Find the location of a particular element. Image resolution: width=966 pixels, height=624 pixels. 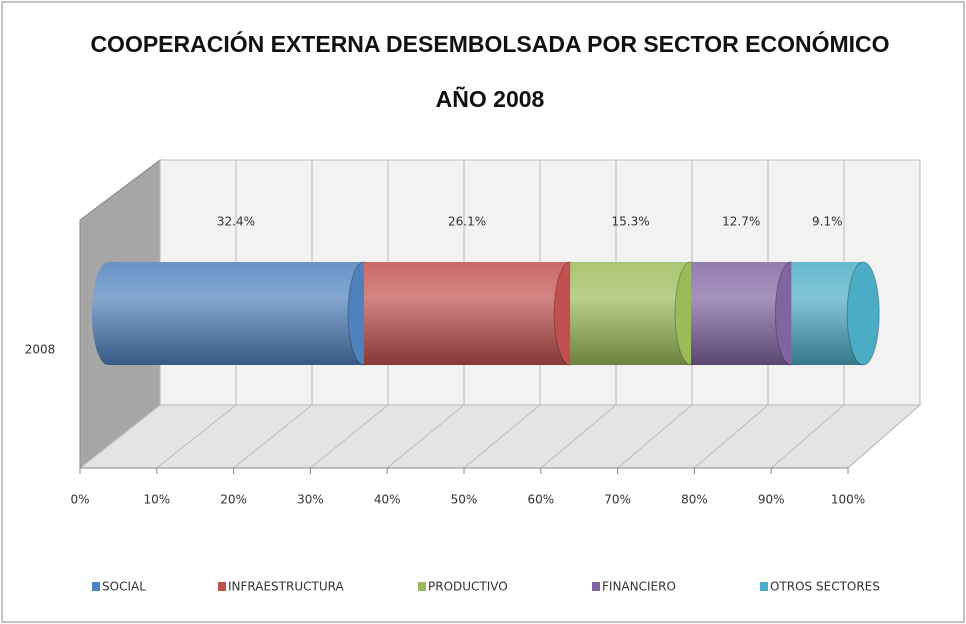

x-tick-label: 60% is located at coordinates (540, 500).